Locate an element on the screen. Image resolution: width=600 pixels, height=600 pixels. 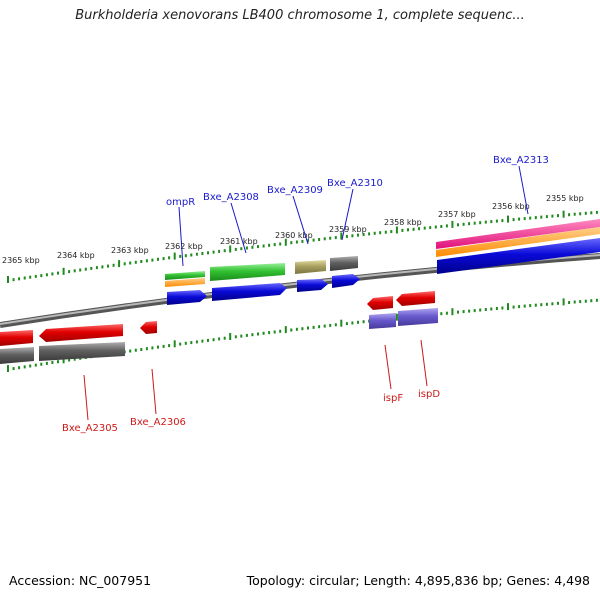
feature-gene-Bxe_A2313 is located at coordinates (518, 234).